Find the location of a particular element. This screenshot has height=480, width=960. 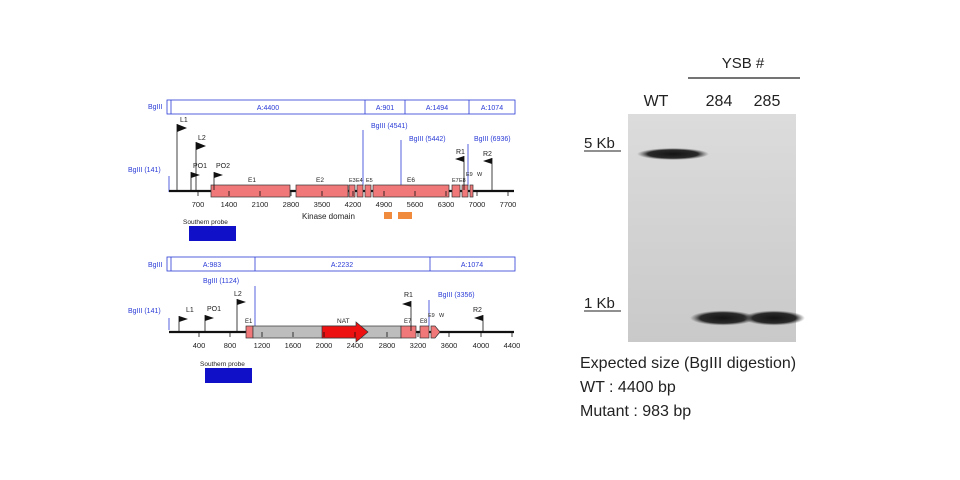

wt-primer-l2: L2 is located at coordinates (200, 162).